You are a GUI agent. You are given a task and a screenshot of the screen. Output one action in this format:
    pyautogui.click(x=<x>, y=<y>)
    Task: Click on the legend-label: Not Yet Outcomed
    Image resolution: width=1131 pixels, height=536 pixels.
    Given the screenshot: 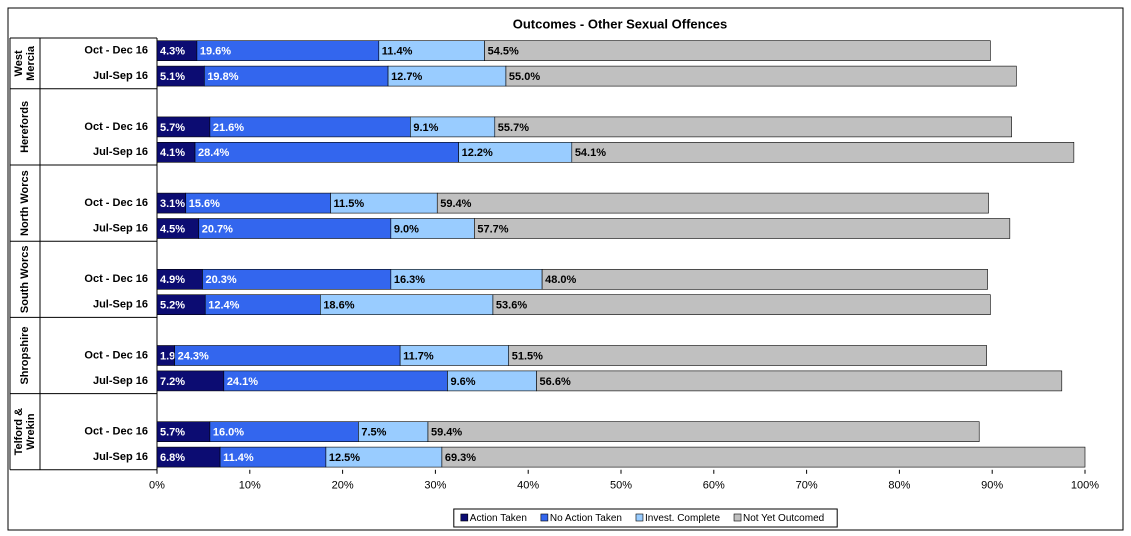 What is the action you would take?
    pyautogui.click(x=783, y=518)
    